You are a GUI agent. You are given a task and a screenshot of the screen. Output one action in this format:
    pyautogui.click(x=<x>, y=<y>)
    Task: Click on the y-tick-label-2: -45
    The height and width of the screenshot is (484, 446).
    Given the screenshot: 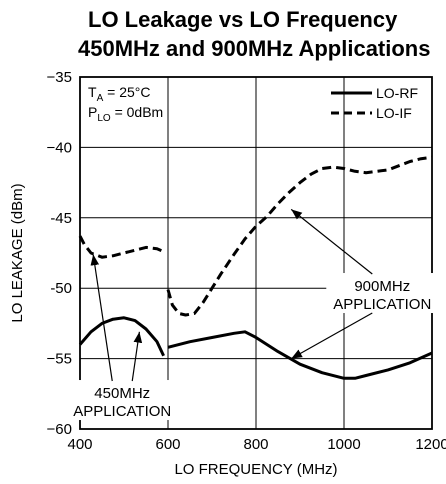 What is the action you would take?
    pyautogui.click(x=61, y=218)
    